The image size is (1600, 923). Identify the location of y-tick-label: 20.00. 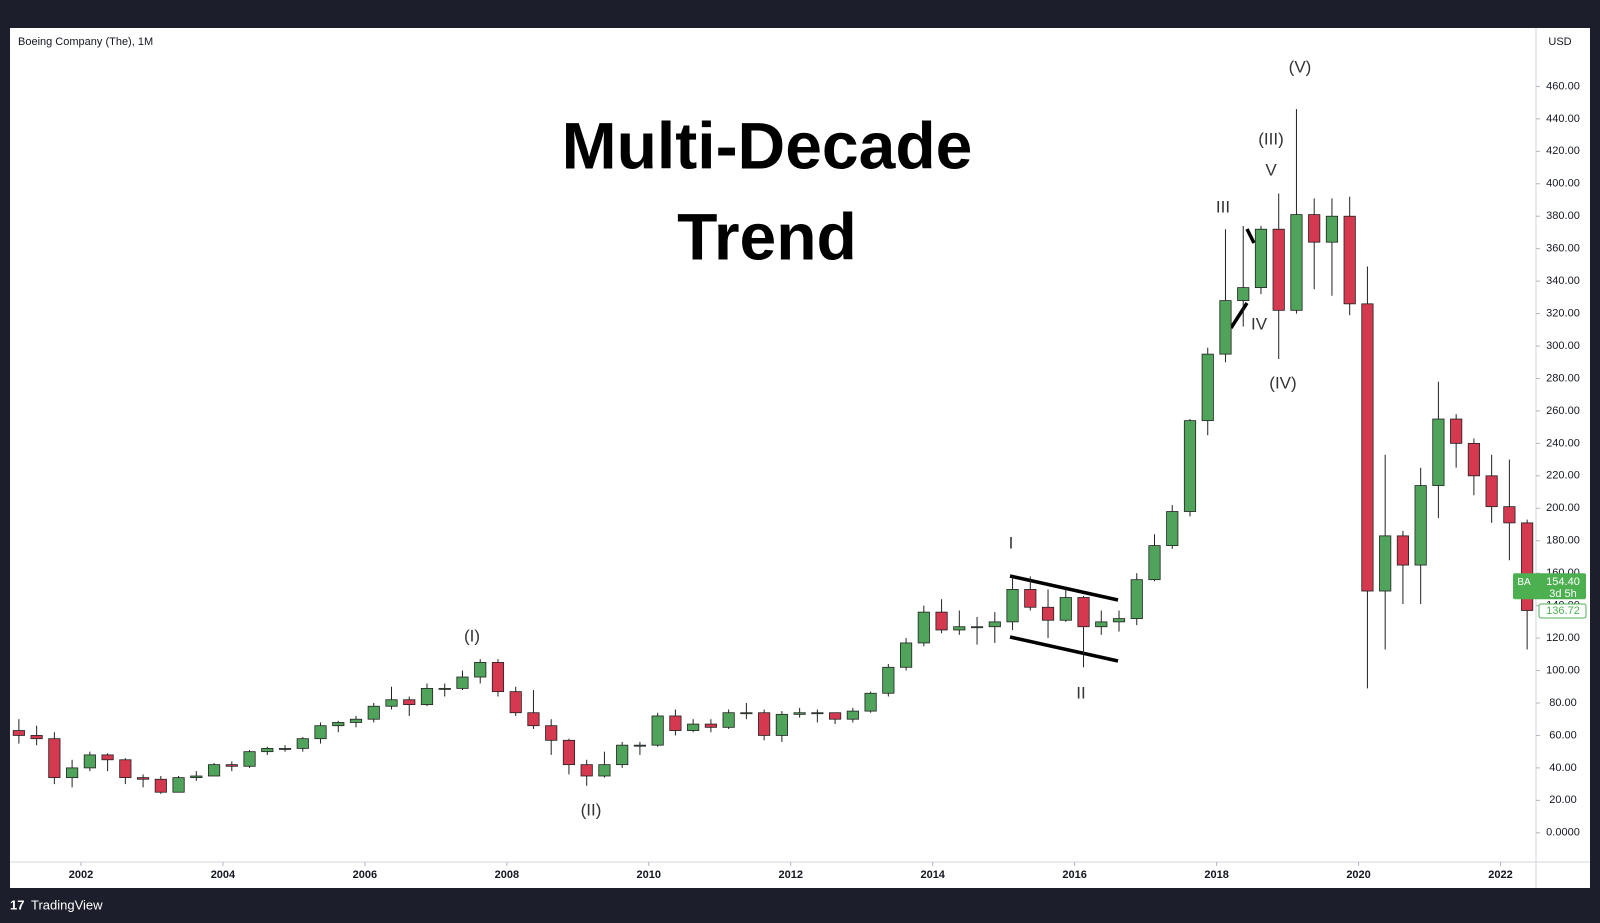
(1563, 800).